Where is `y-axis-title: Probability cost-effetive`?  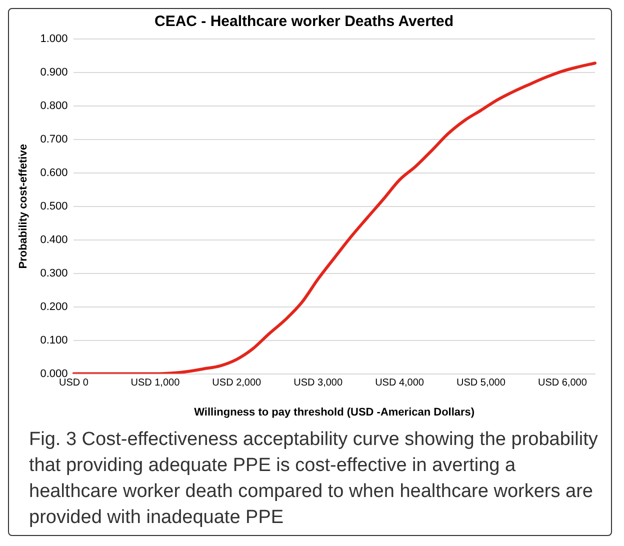
y-axis-title: Probability cost-effetive is located at coordinates (24, 206).